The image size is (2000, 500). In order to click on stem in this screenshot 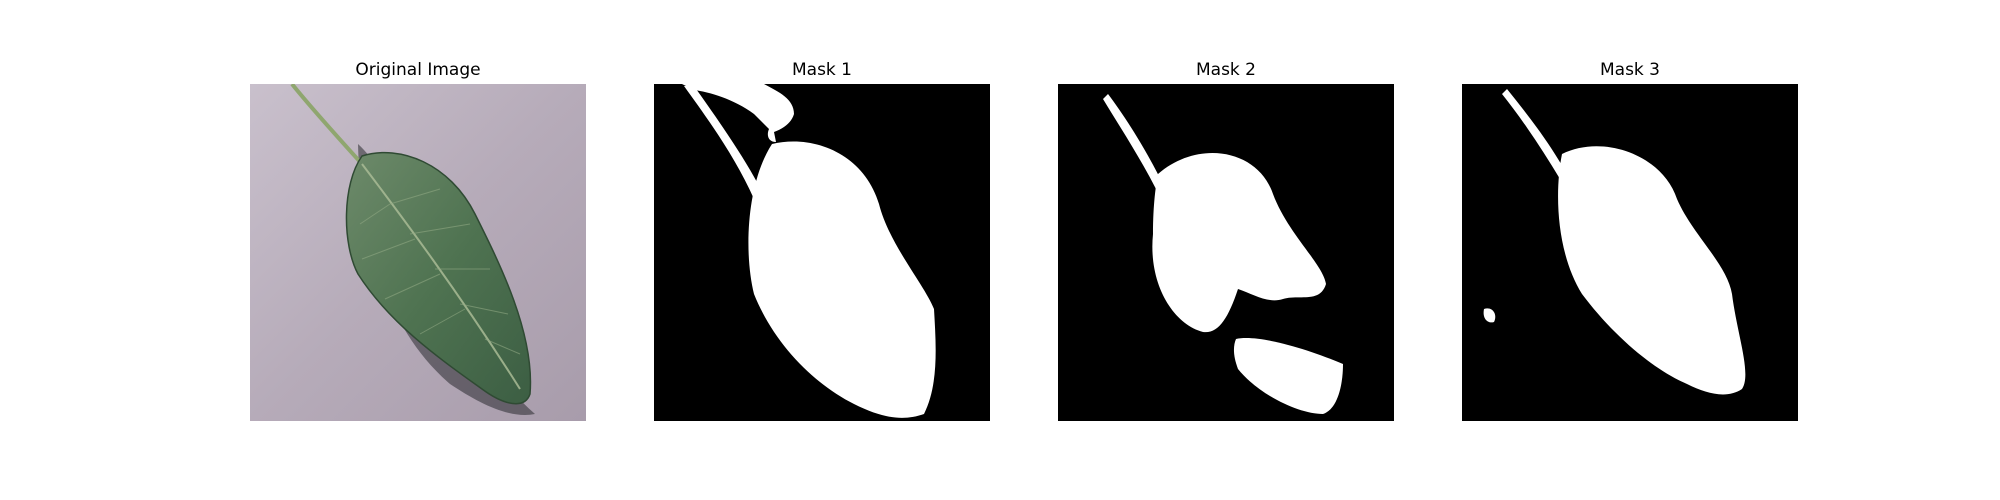, I will do `click(327, 125)`.